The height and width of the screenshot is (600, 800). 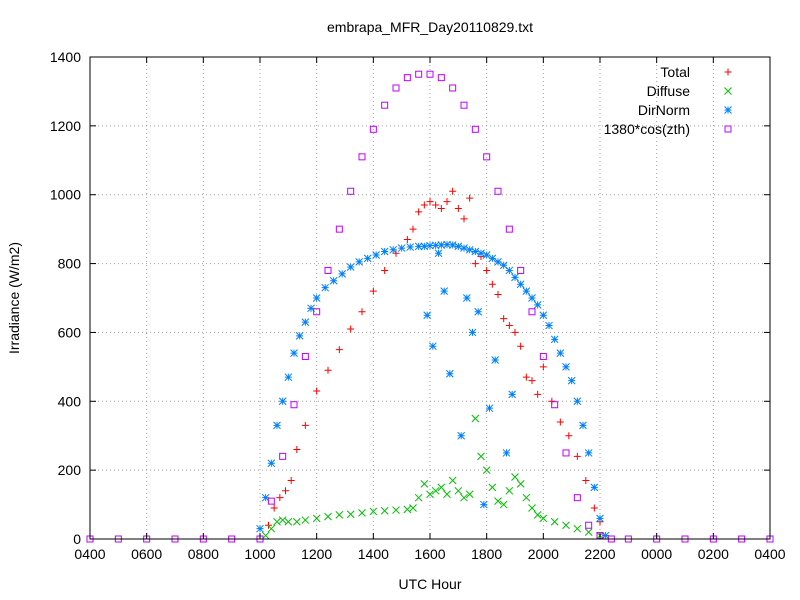 I want to click on legend-label: Total, so click(x=675, y=72).